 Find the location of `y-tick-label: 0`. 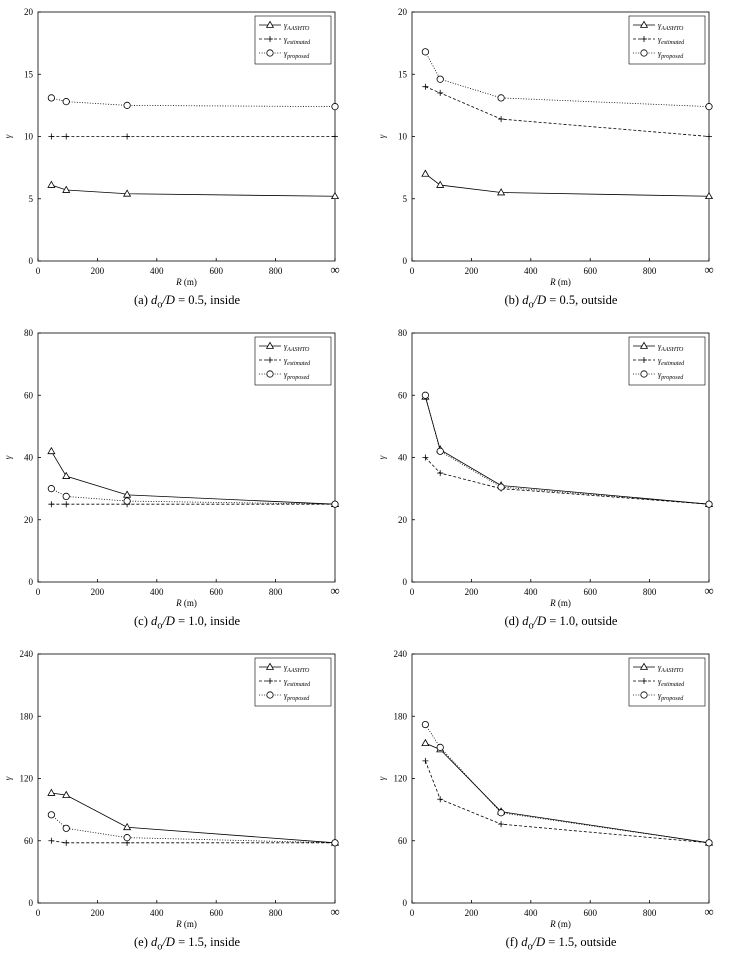

y-tick-label: 0 is located at coordinates (31, 582).